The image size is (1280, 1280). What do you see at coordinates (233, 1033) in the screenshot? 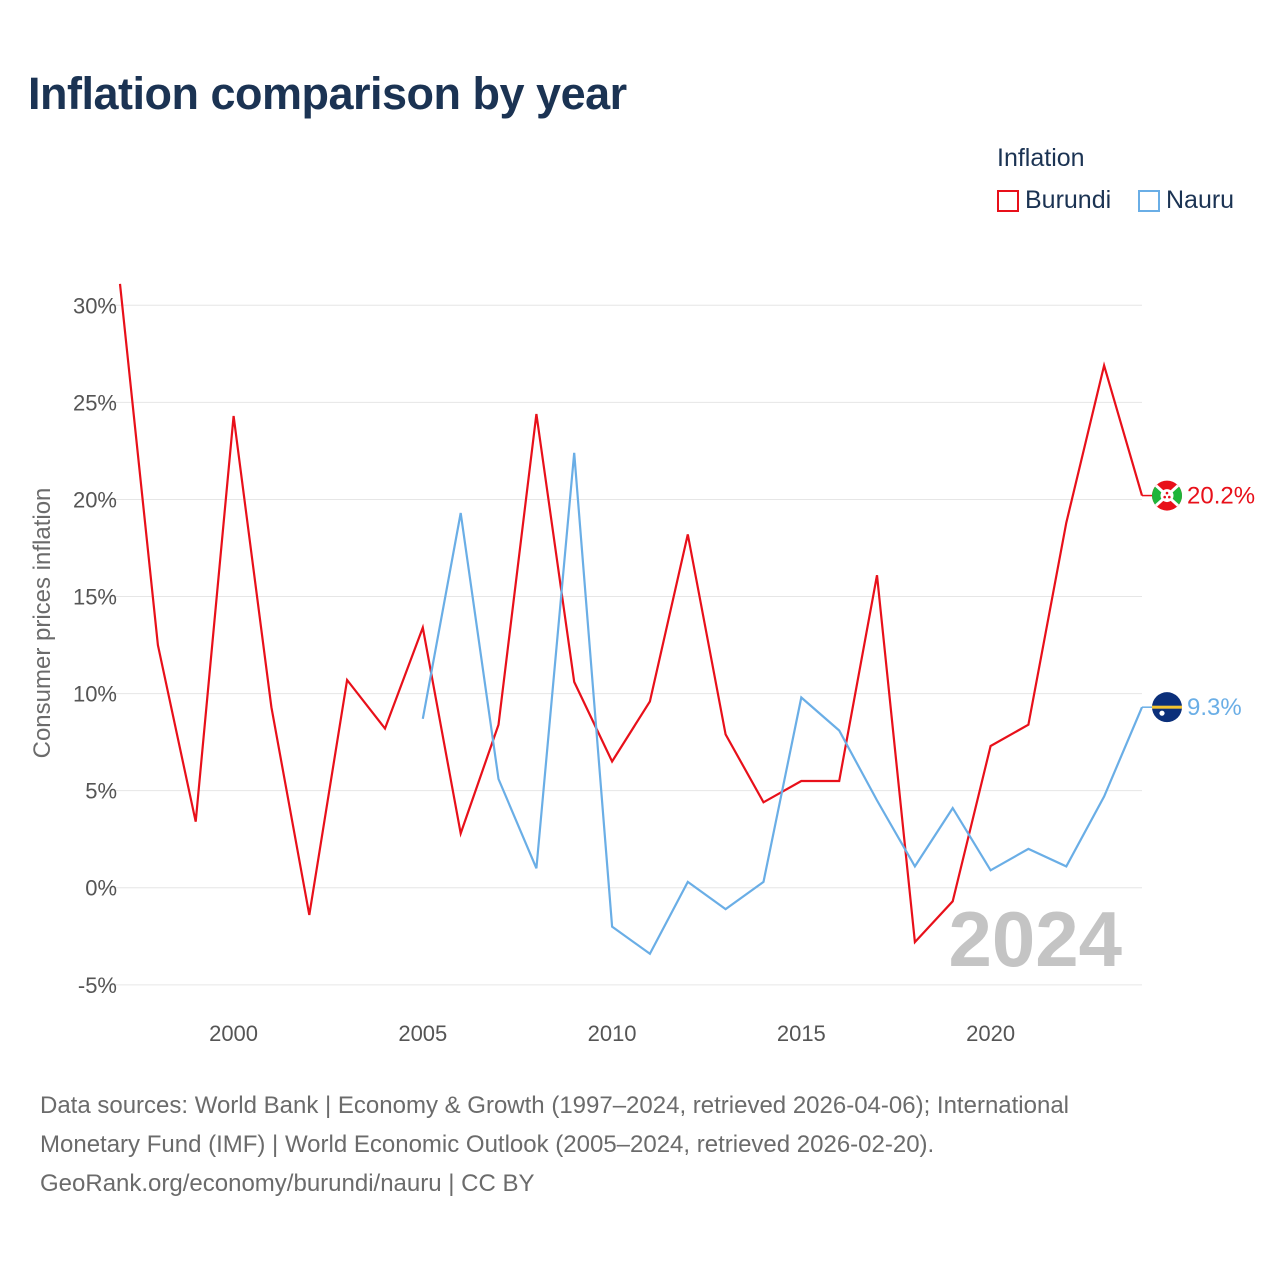
I see `x-tick-label: 2000` at bounding box center [233, 1033].